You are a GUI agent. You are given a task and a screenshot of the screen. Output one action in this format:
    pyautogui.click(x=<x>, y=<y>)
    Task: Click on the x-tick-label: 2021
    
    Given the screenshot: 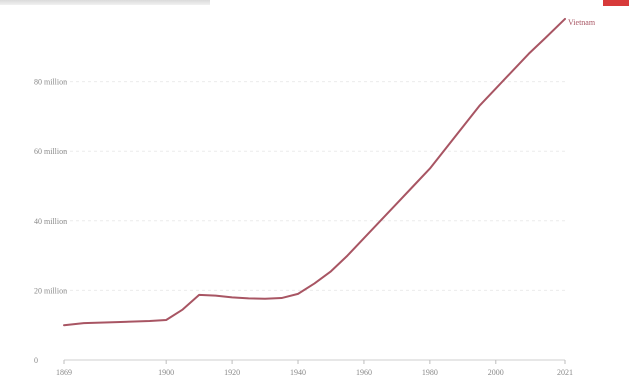 What is the action you would take?
    pyautogui.click(x=565, y=372)
    